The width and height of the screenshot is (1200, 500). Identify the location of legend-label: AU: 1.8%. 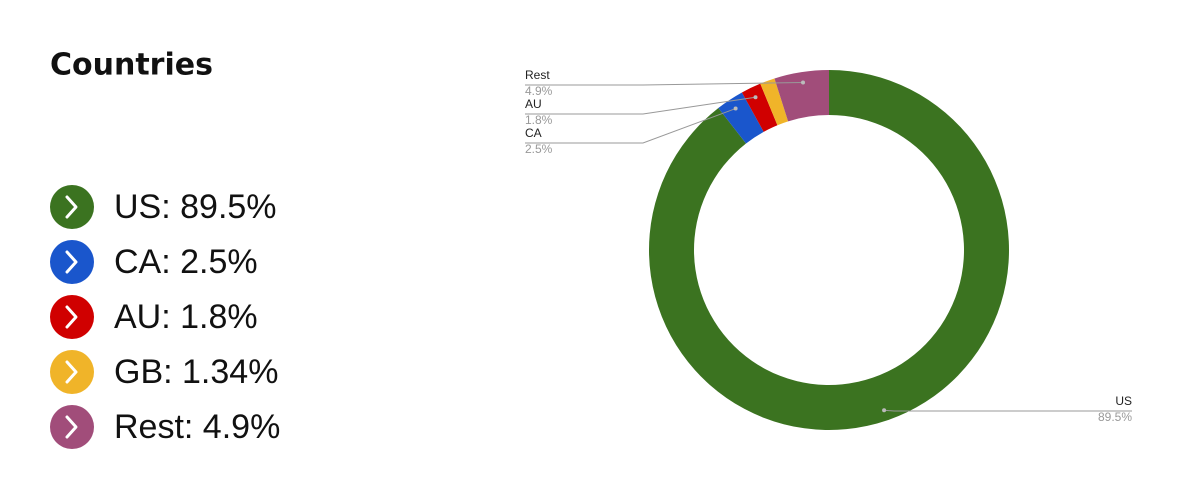
(186, 317).